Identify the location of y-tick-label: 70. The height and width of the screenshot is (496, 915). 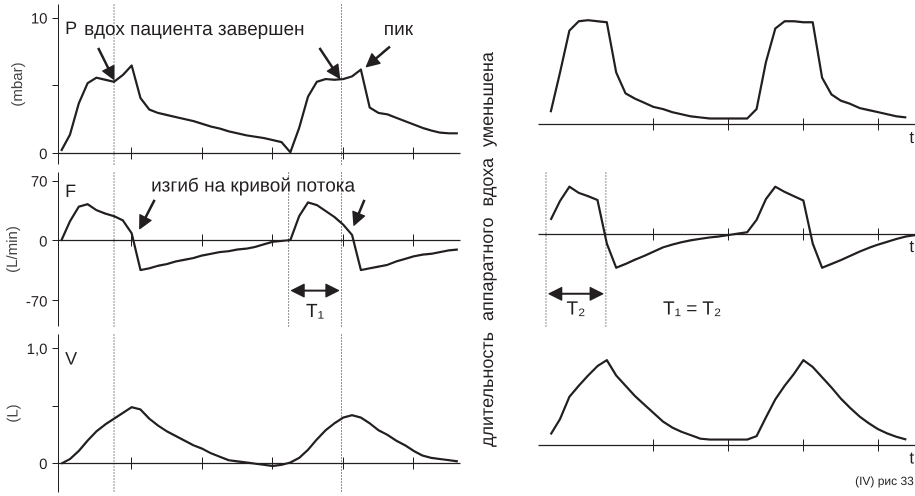
(39, 182).